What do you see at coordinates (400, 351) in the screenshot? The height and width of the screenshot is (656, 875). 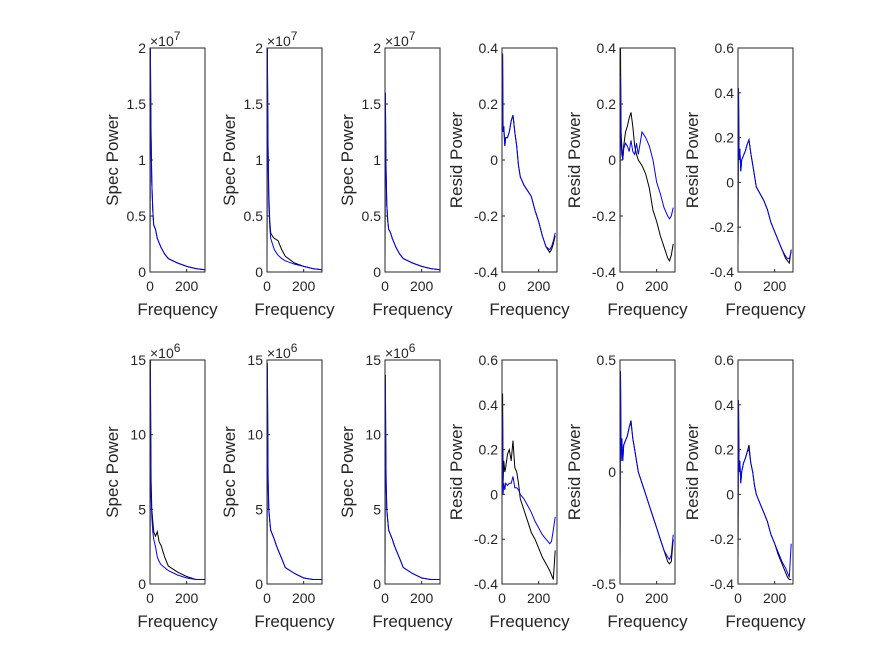 I see `y-axis-exponent: ×10⁶` at bounding box center [400, 351].